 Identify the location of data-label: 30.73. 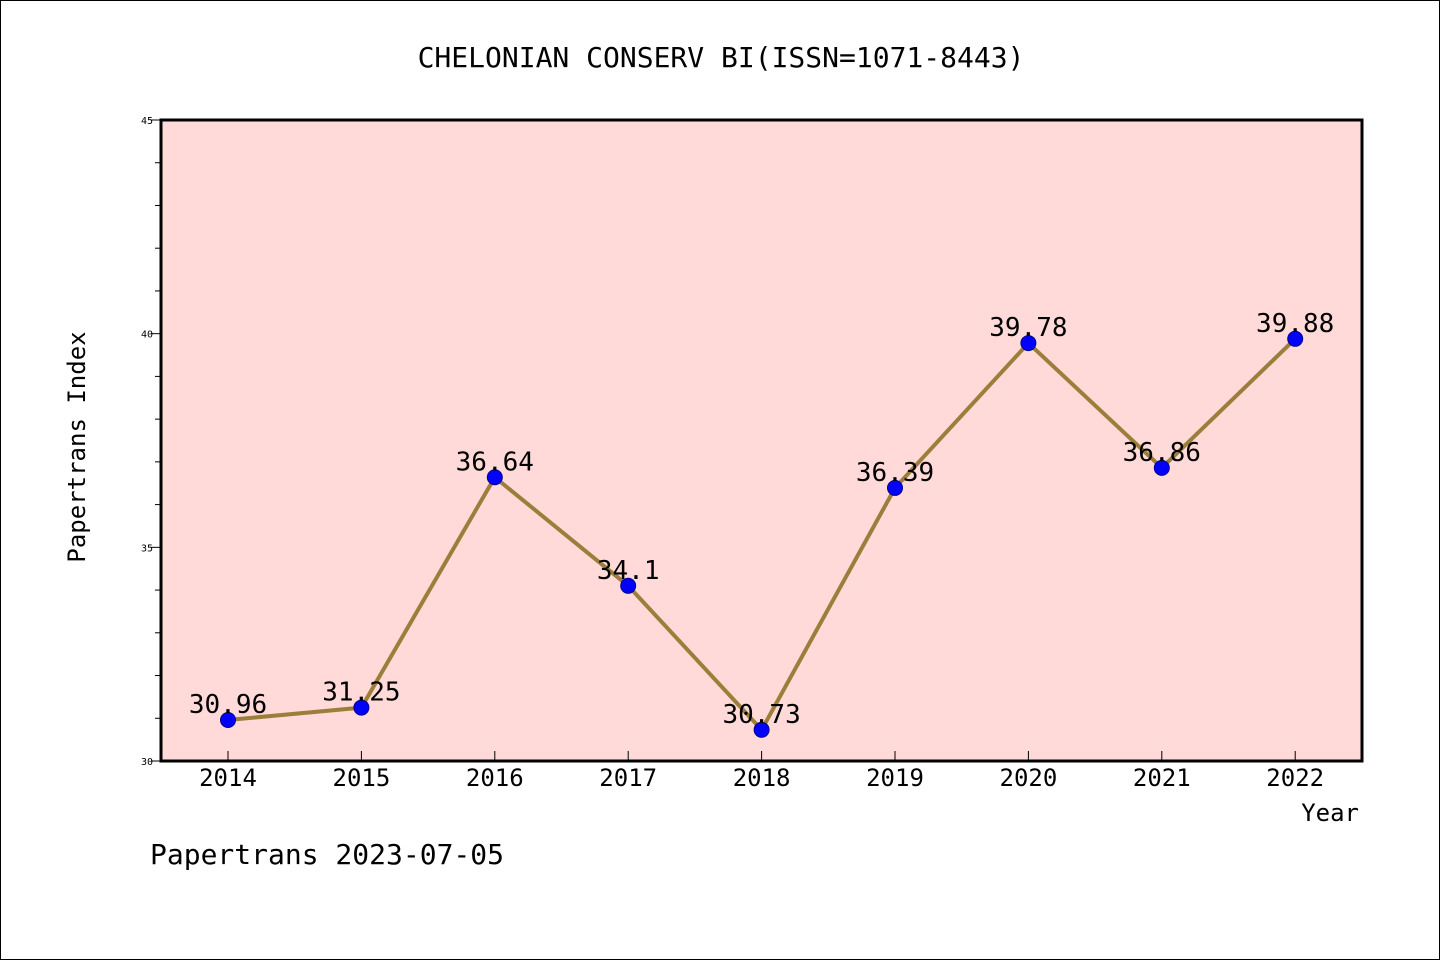
(761, 715).